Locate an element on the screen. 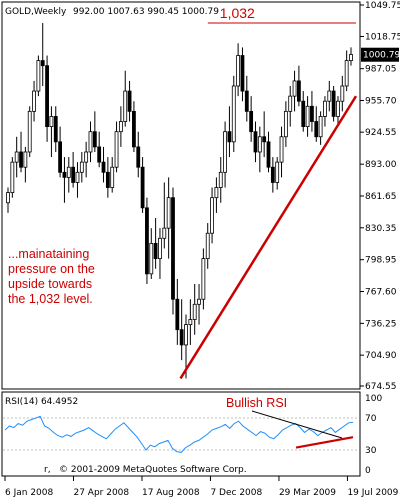 This screenshot has width=400, height=500. price-tick-label: 830.35 is located at coordinates (381, 229).